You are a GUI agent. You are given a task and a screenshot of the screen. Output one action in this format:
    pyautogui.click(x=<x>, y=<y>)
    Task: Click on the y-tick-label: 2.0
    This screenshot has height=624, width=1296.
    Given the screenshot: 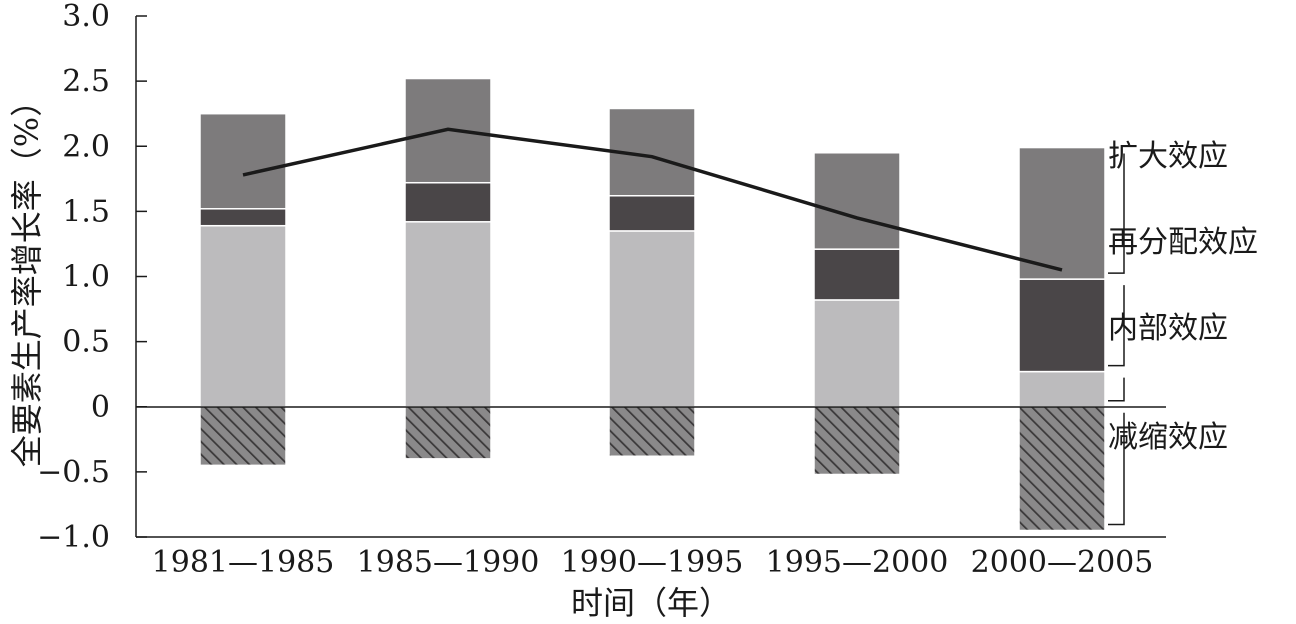 What is the action you would take?
    pyautogui.click(x=86, y=146)
    